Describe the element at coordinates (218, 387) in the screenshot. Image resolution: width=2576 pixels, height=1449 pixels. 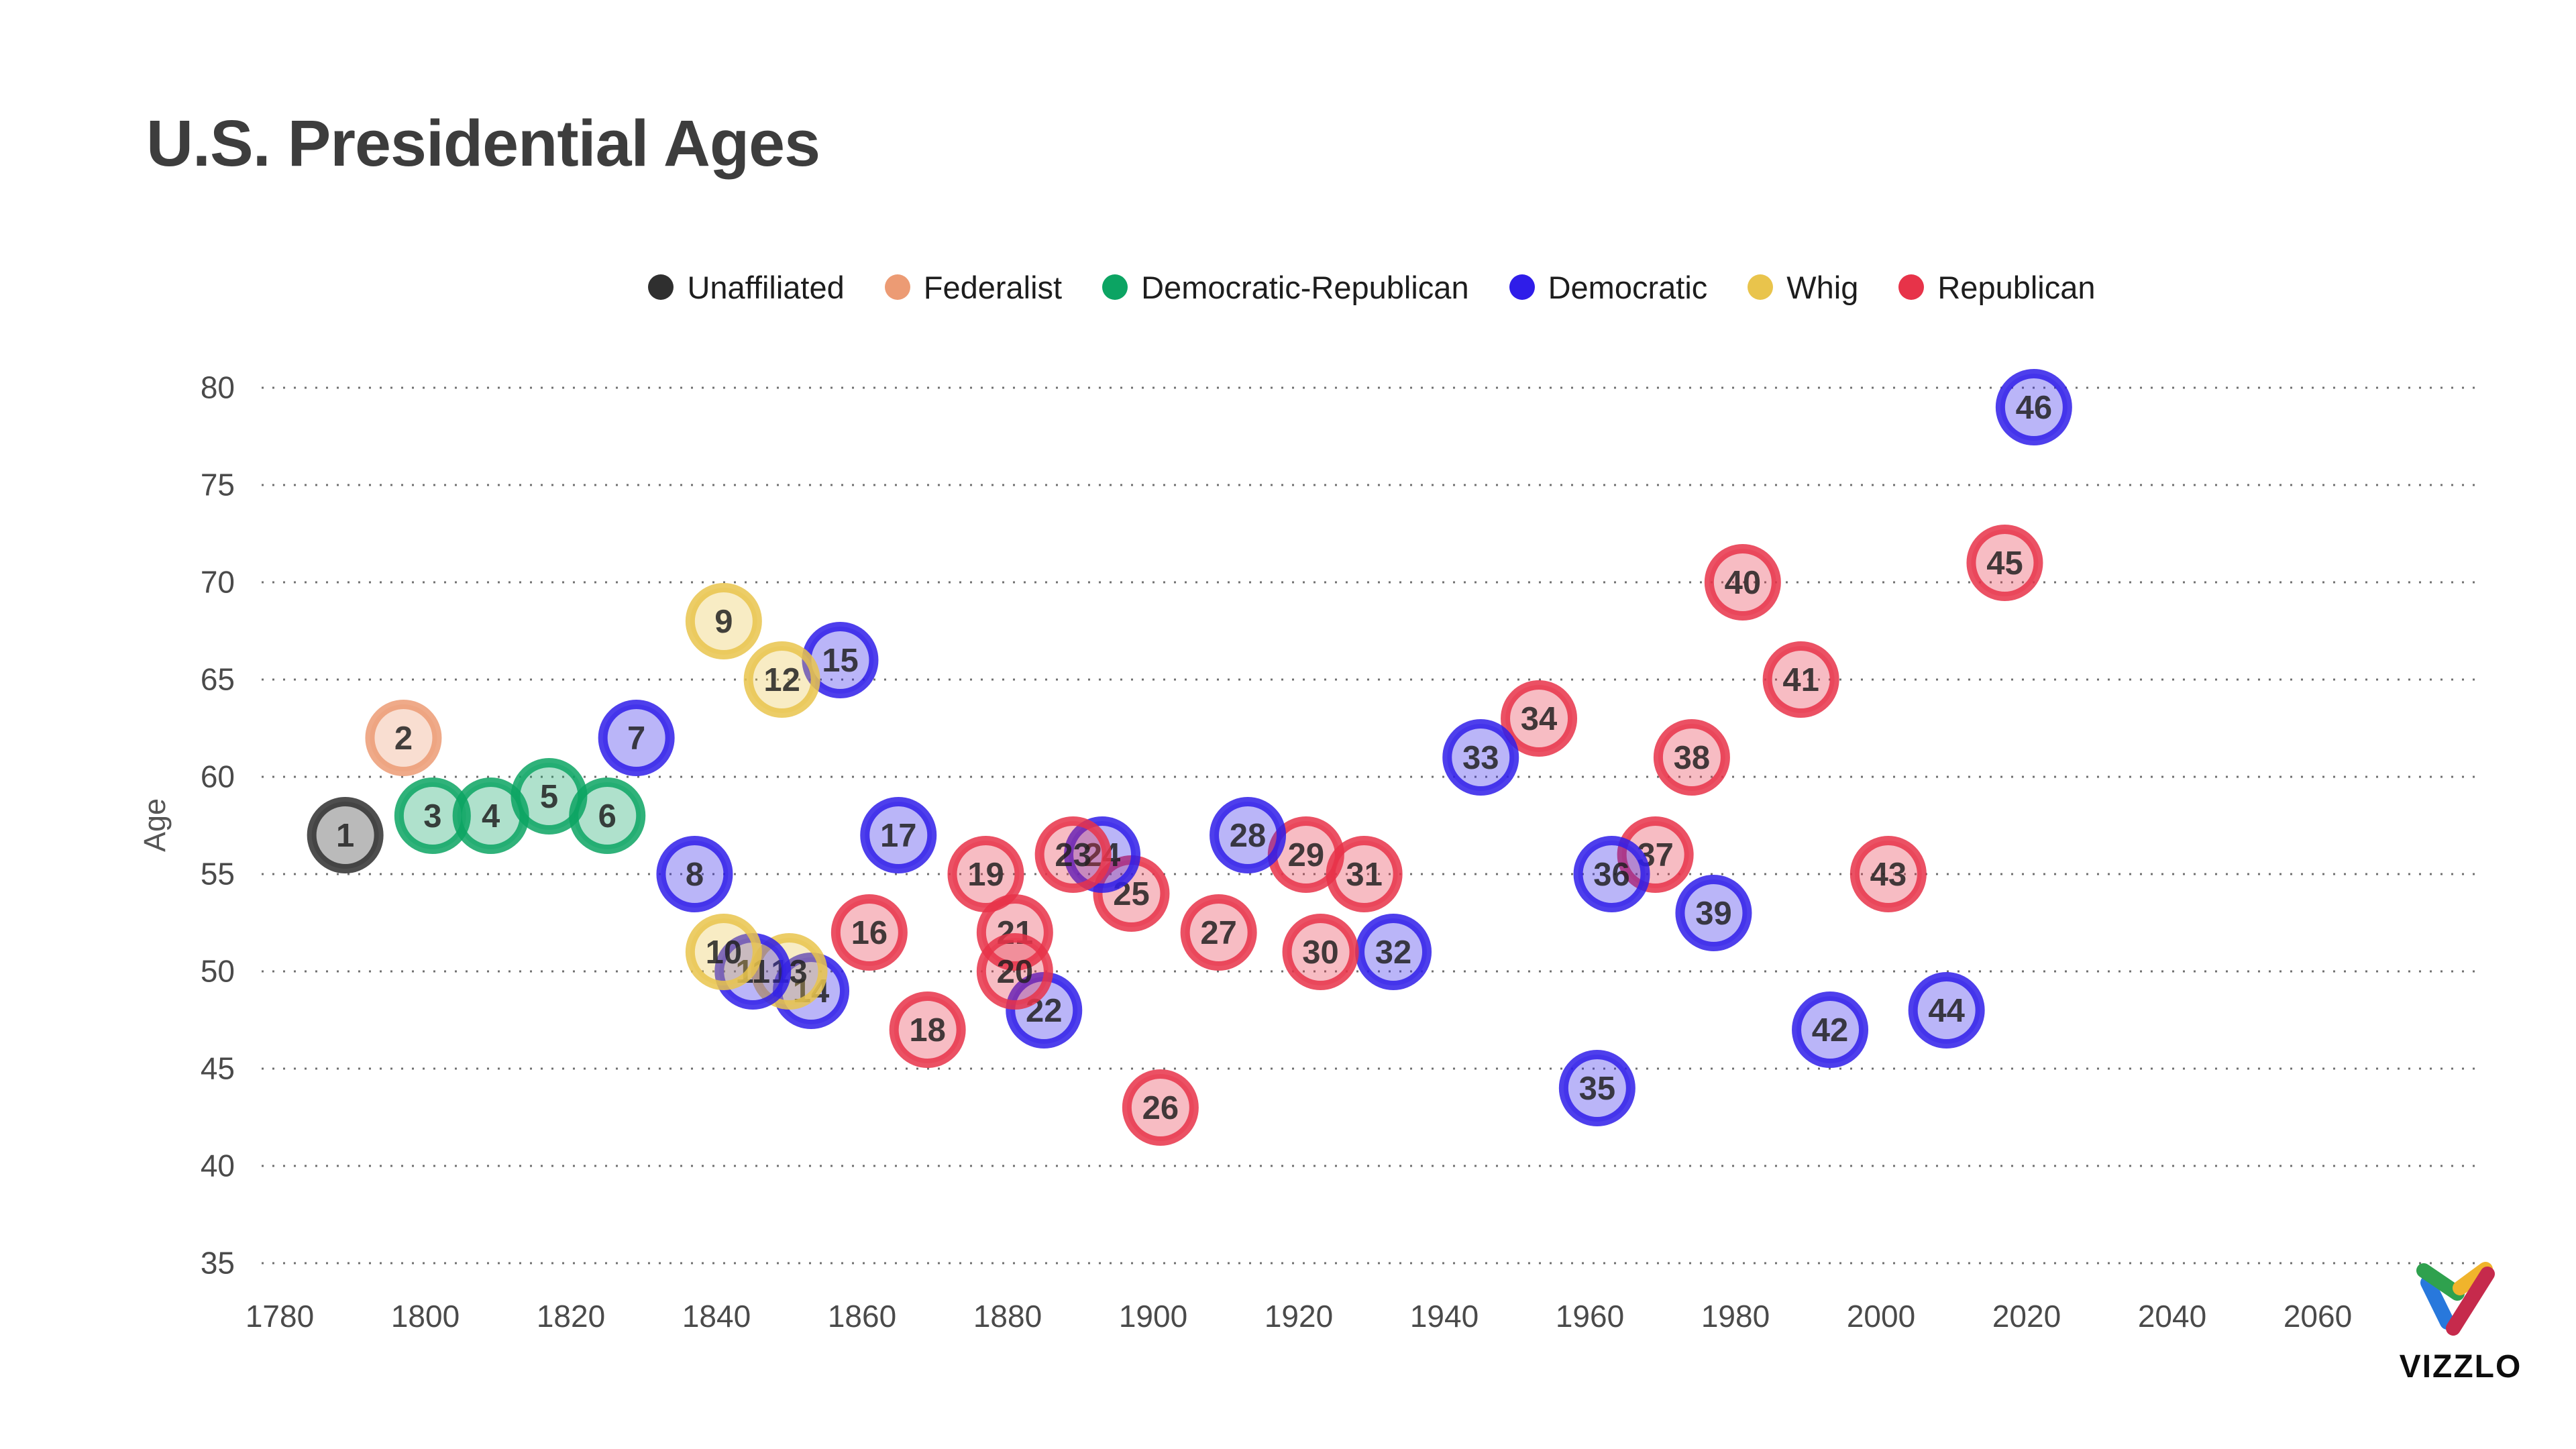
I see `y-tick-80: 80` at that location.